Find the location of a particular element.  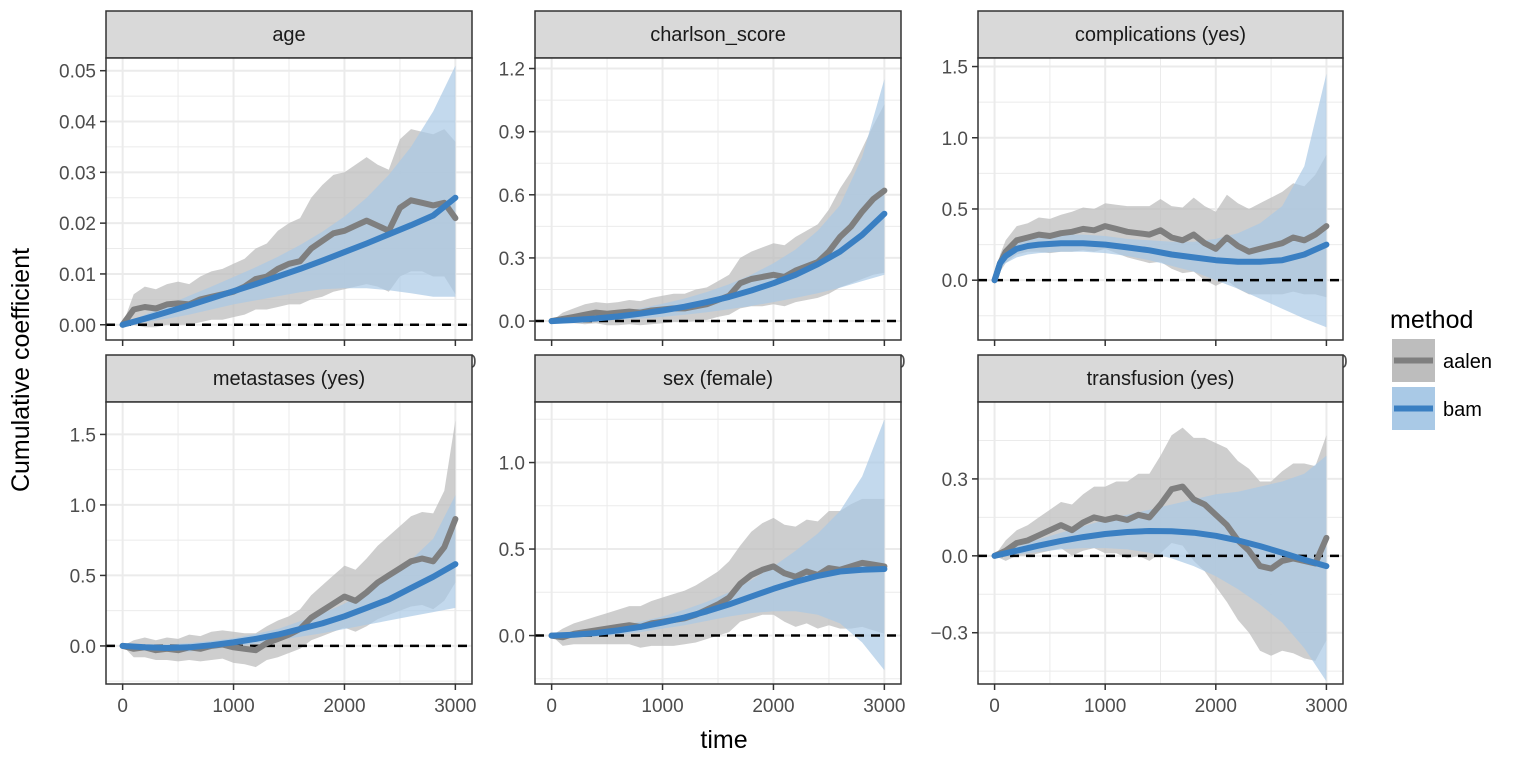

plot-content-sex-female is located at coordinates (718, 543).